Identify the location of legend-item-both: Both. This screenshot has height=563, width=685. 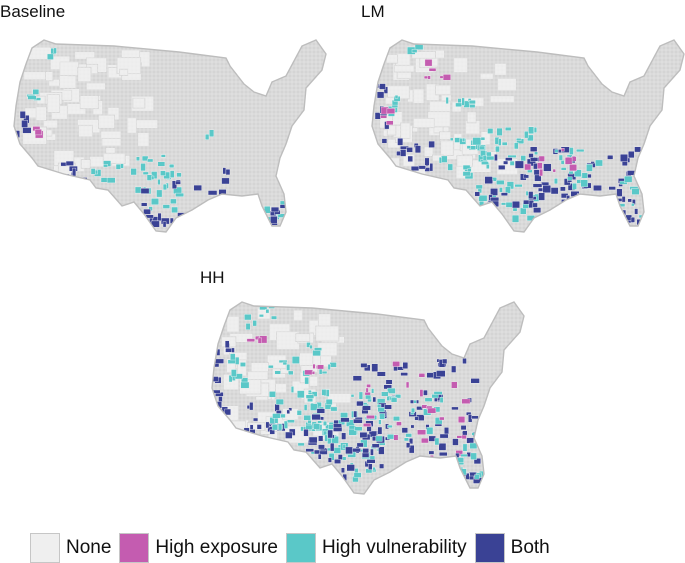
(512, 548).